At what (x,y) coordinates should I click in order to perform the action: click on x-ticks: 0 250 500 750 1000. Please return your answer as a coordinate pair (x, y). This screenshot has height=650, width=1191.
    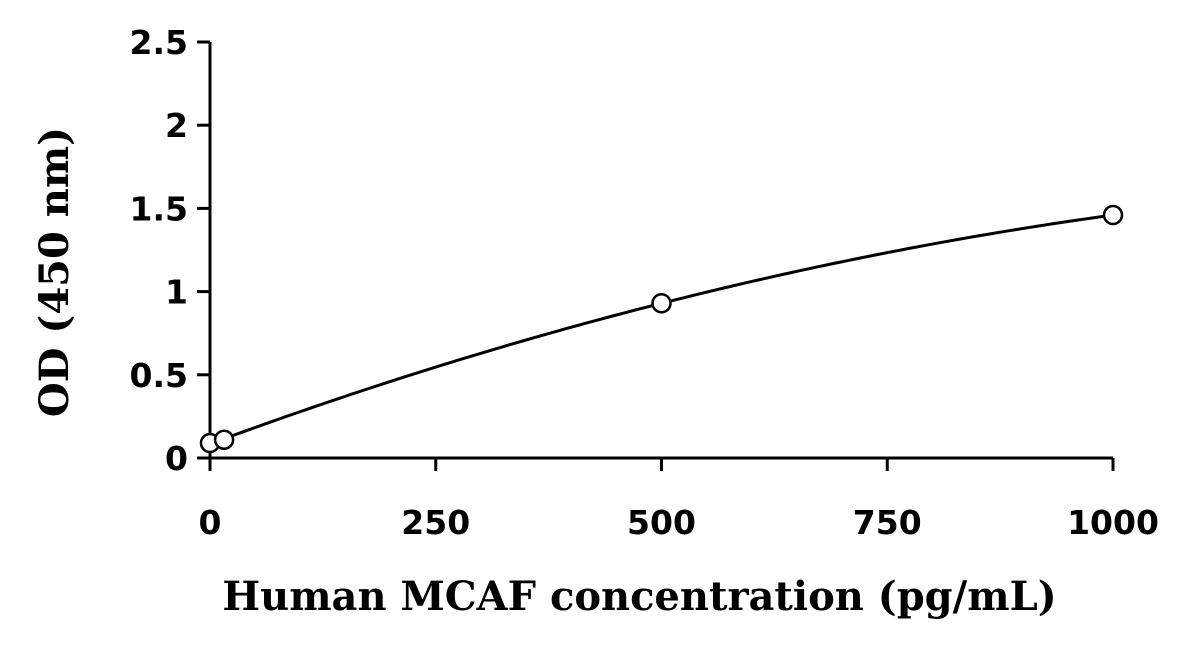
    Looking at the image, I should click on (679, 500).